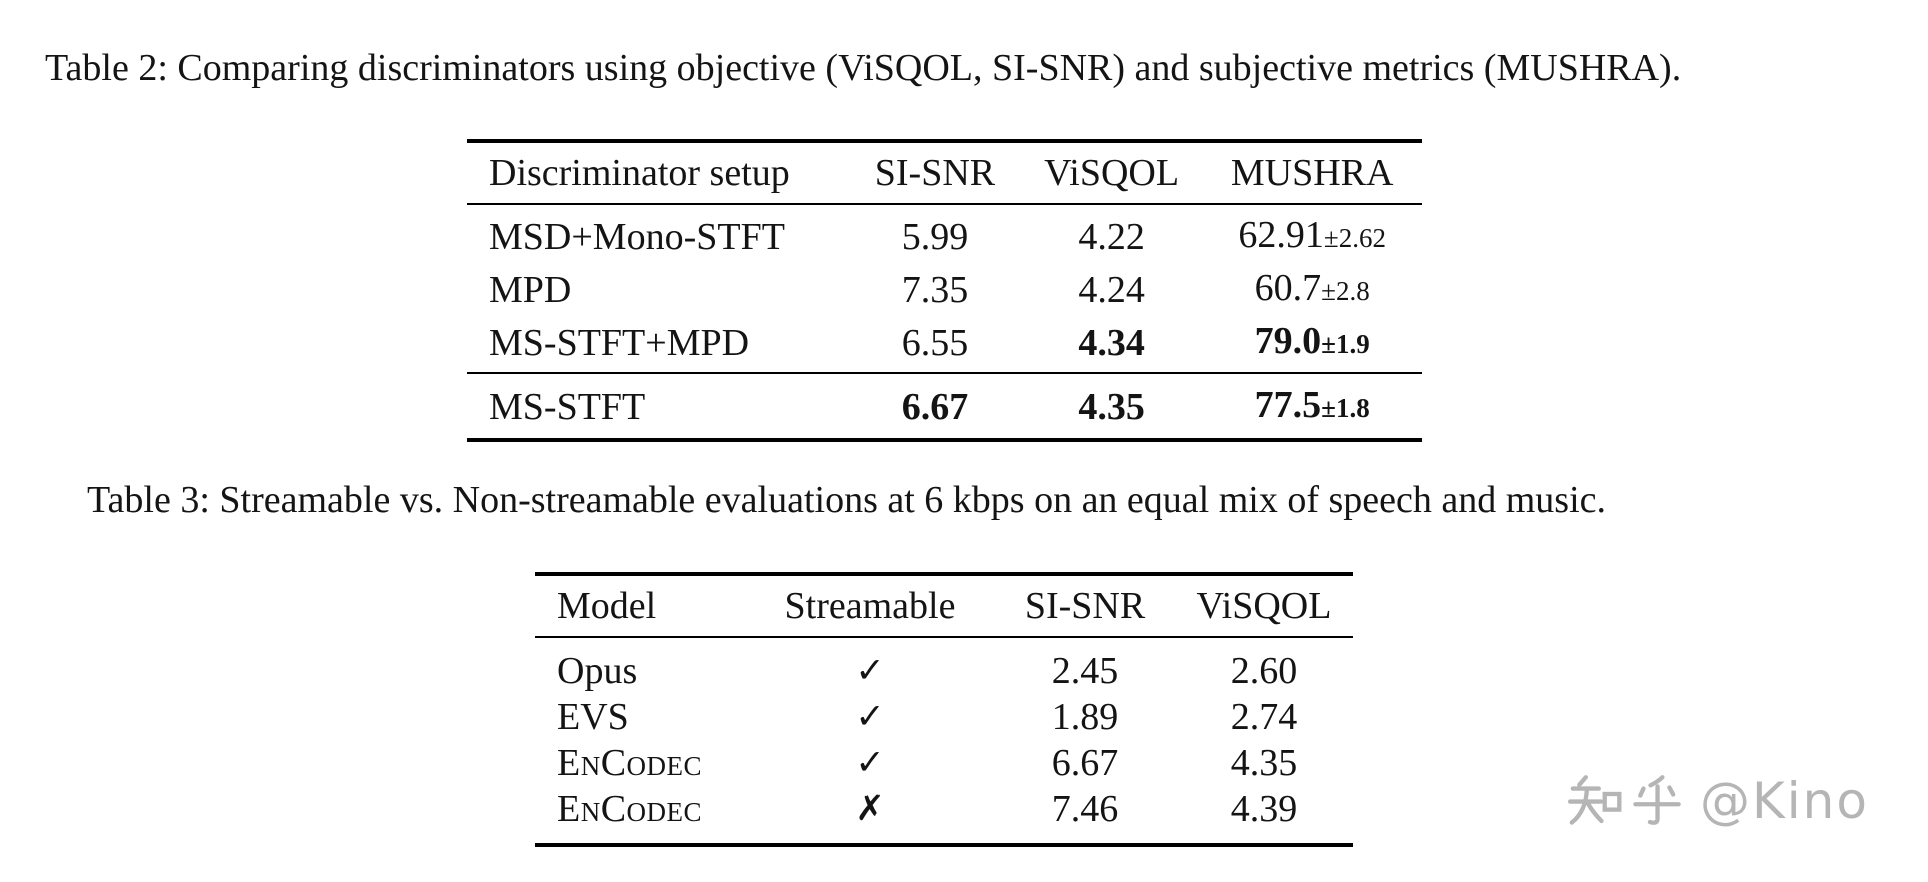 The image size is (1928, 882). I want to click on table-row: EnCodec ✓ 6.67 4.35, so click(944, 763).